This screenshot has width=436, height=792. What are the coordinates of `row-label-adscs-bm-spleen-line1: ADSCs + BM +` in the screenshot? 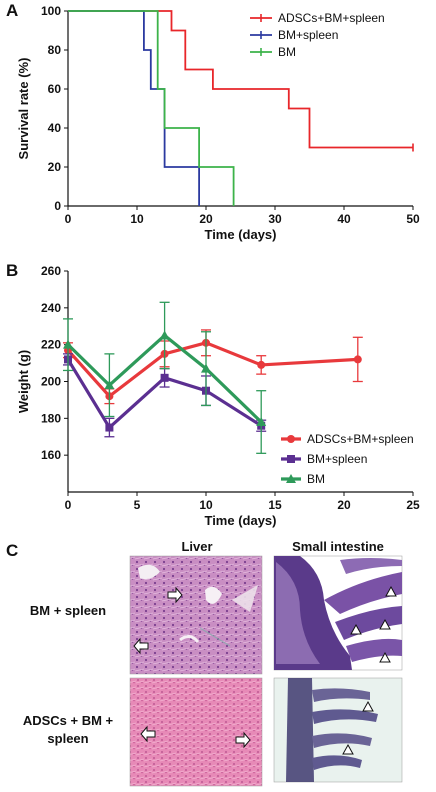 It's located at (68, 720).